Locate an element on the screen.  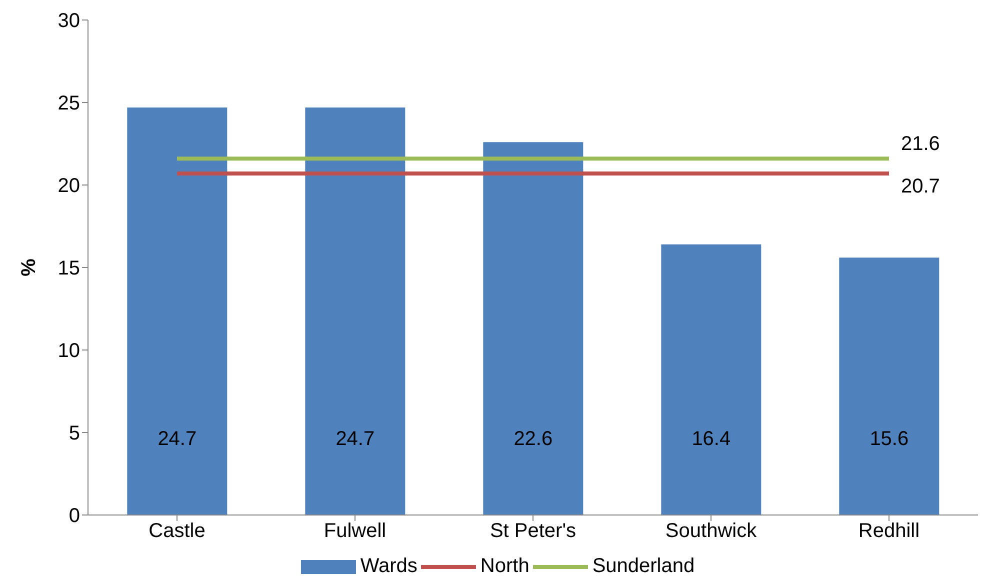
x-tick-label: St Peter's is located at coordinates (533, 531).